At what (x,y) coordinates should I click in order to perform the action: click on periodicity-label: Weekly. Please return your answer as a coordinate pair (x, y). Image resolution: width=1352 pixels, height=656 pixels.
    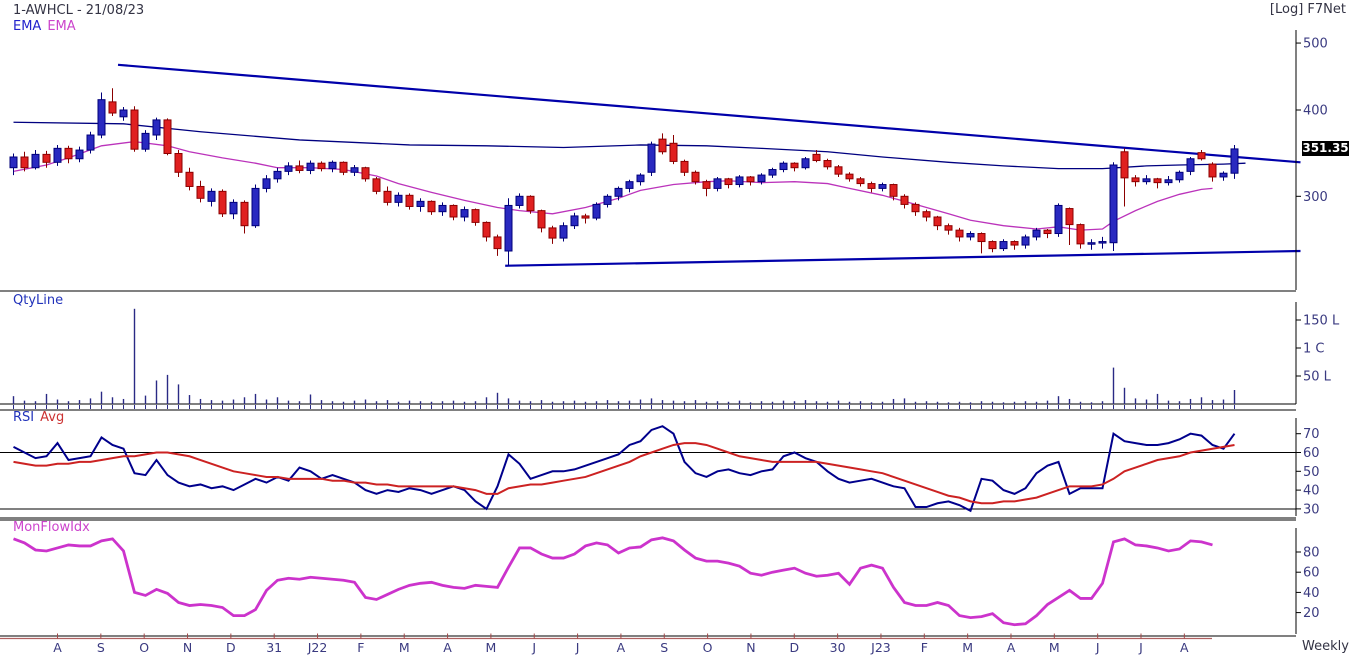
    Looking at the image, I should click on (1325, 646).